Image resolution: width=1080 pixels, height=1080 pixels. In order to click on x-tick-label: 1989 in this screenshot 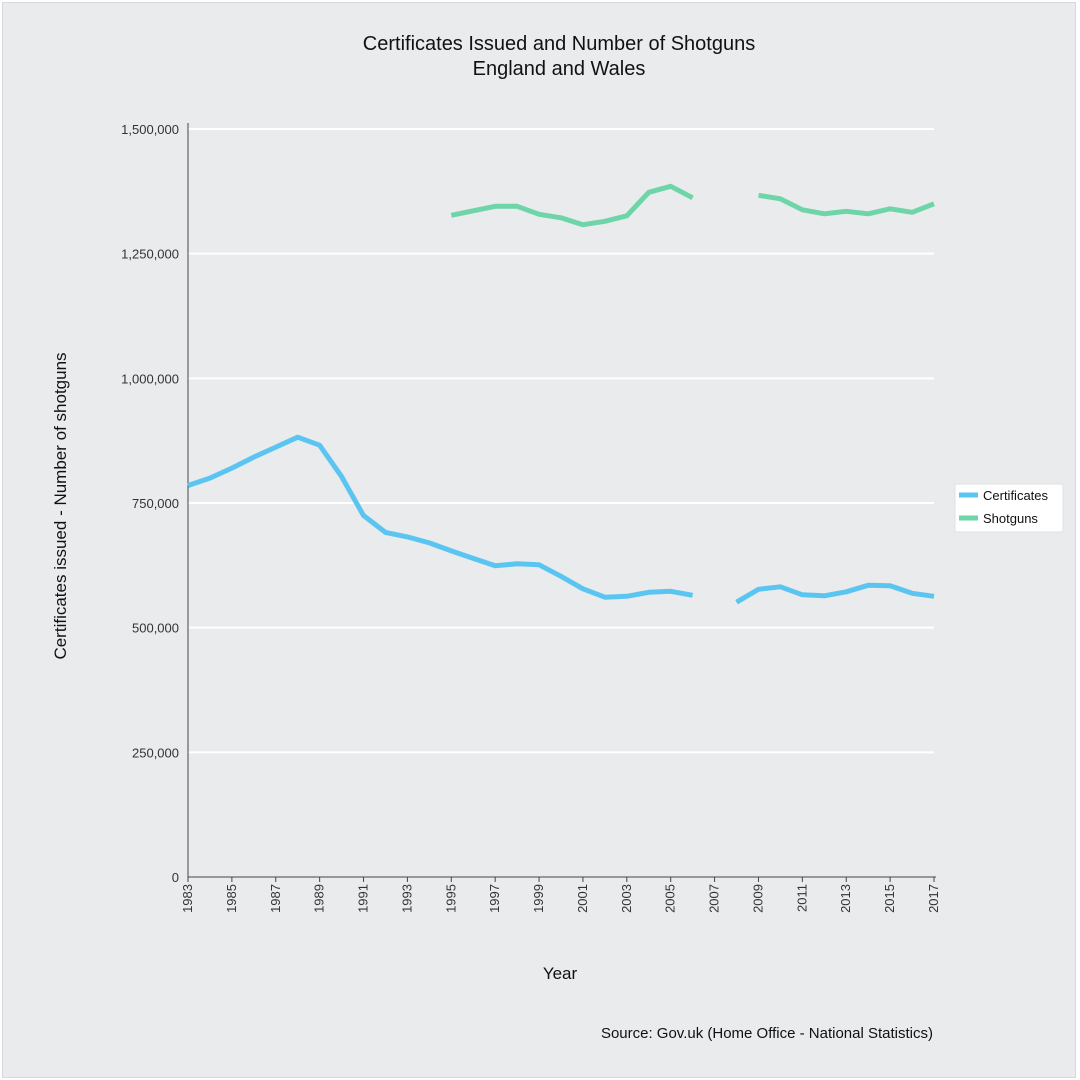, I will do `click(319, 898)`.